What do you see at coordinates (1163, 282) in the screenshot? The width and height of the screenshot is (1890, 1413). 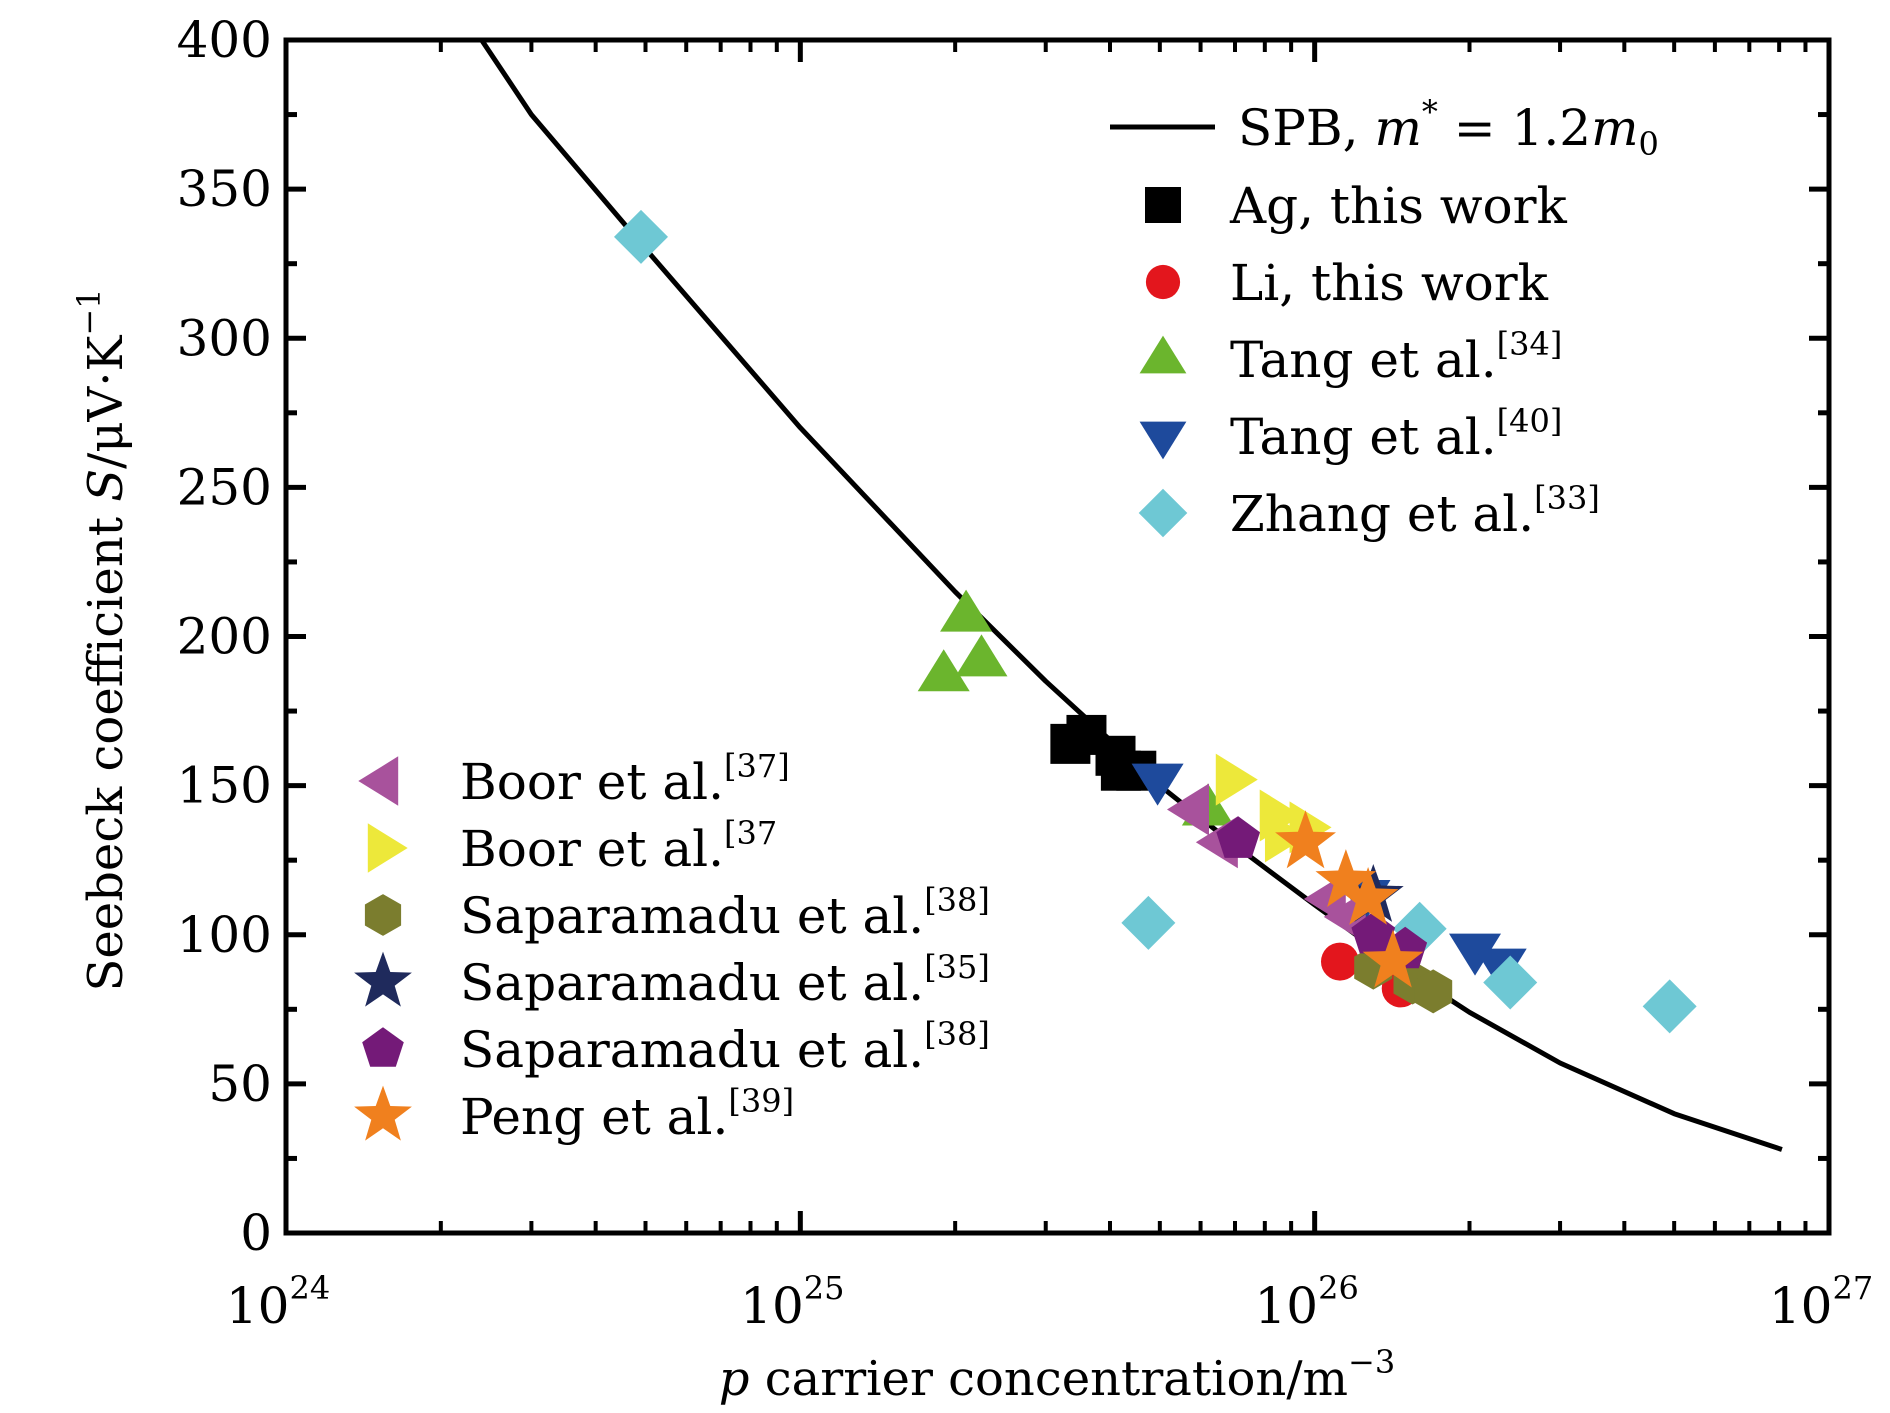 I see `legend-marker-circle` at bounding box center [1163, 282].